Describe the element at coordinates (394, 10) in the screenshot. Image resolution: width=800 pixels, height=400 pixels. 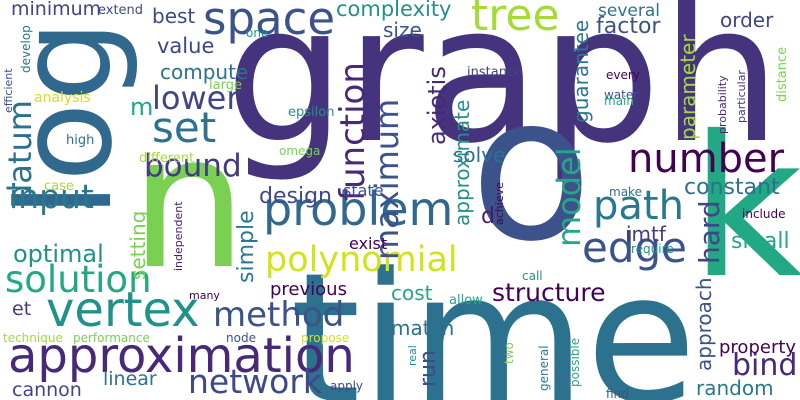
I see `word-complexity: complexity` at that location.